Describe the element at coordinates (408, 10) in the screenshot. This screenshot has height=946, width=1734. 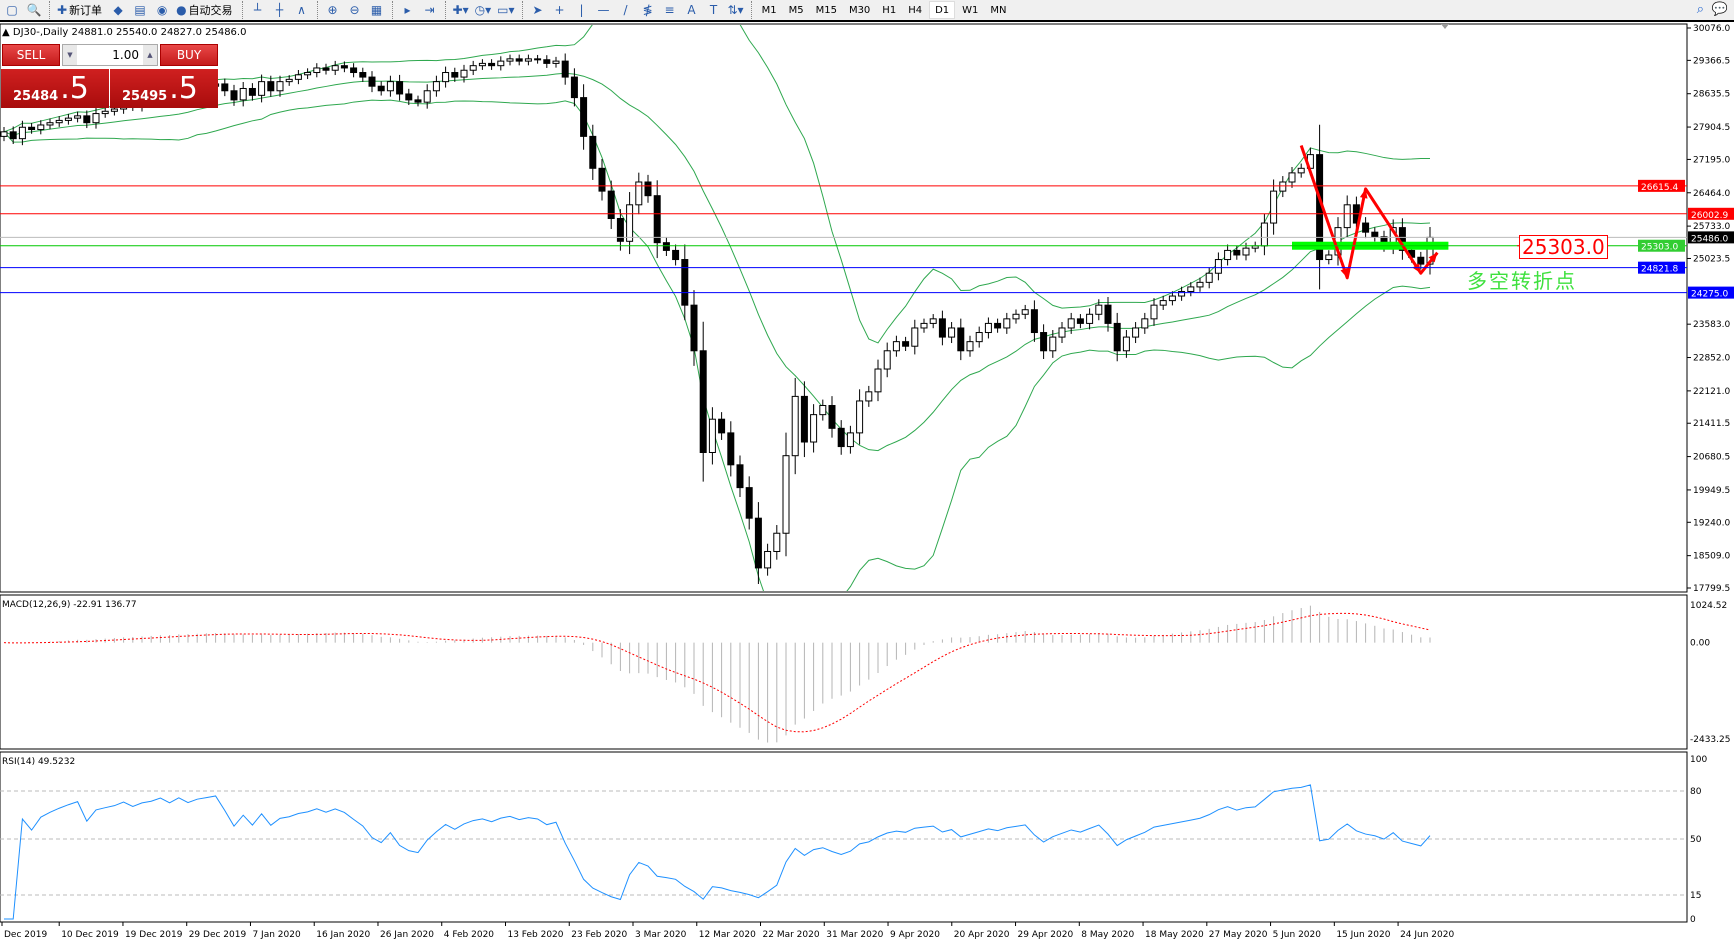
I see `auto-scroll-button: ▸` at that location.